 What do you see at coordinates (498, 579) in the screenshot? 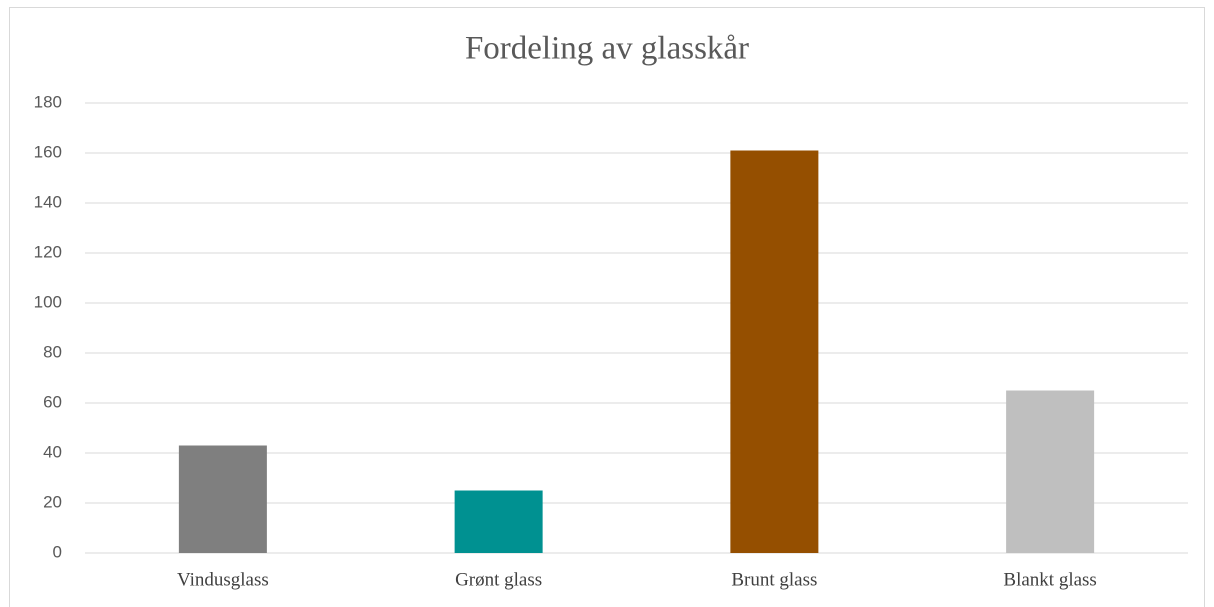
I see `x-tick-label: Grønt glass` at bounding box center [498, 579].